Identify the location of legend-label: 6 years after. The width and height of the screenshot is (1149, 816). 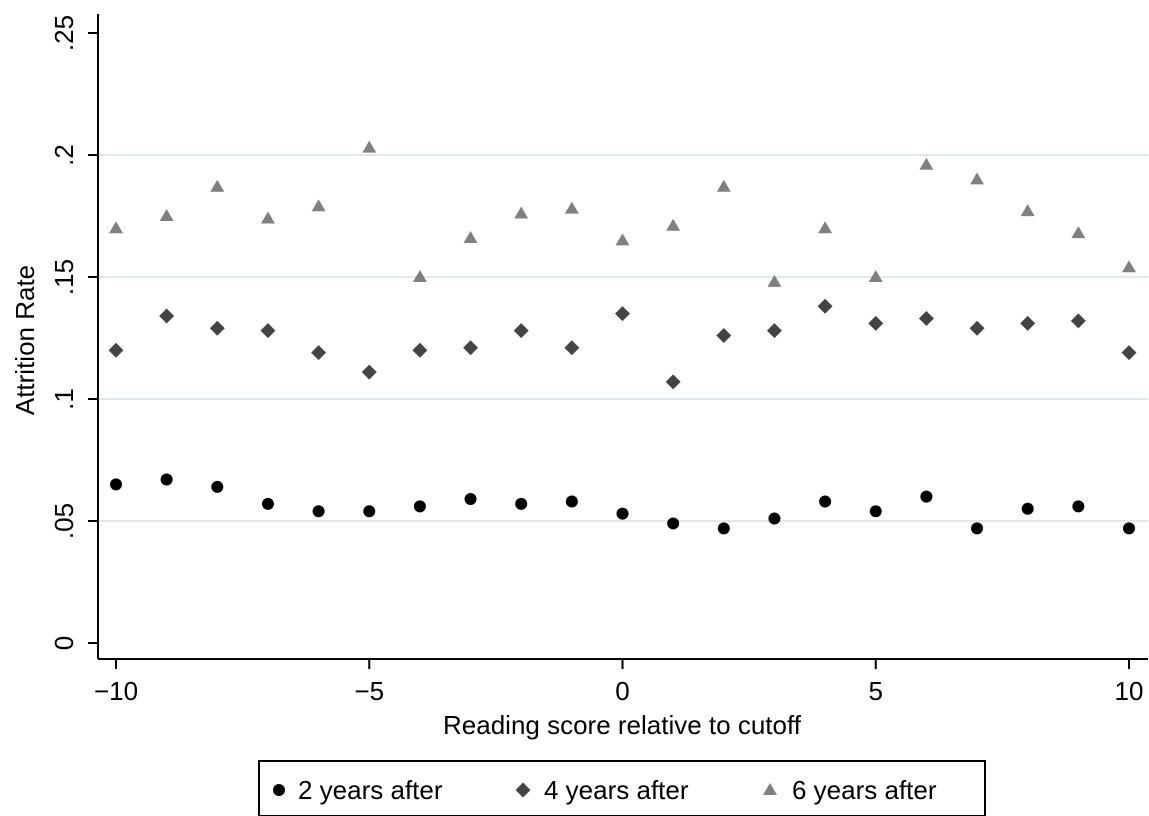
(864, 790).